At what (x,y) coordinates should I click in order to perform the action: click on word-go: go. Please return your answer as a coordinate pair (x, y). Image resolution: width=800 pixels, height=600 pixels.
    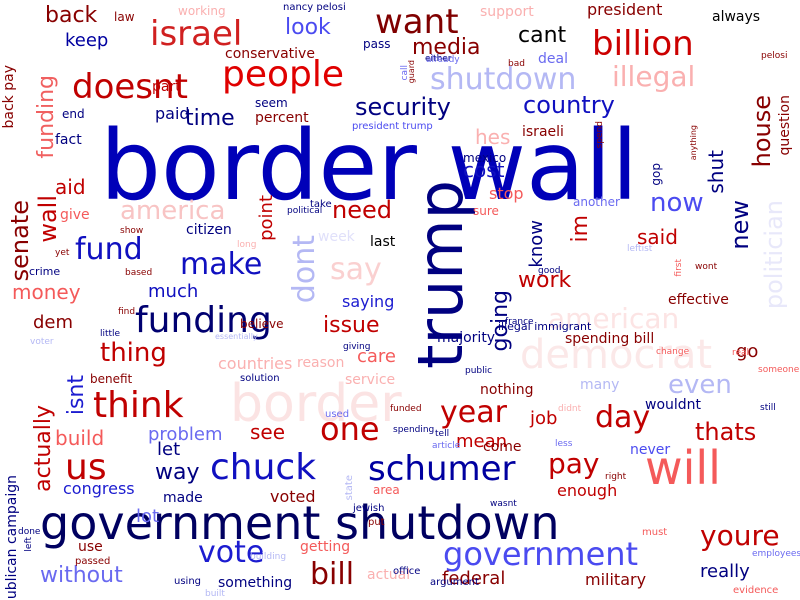
    Looking at the image, I should click on (747, 351).